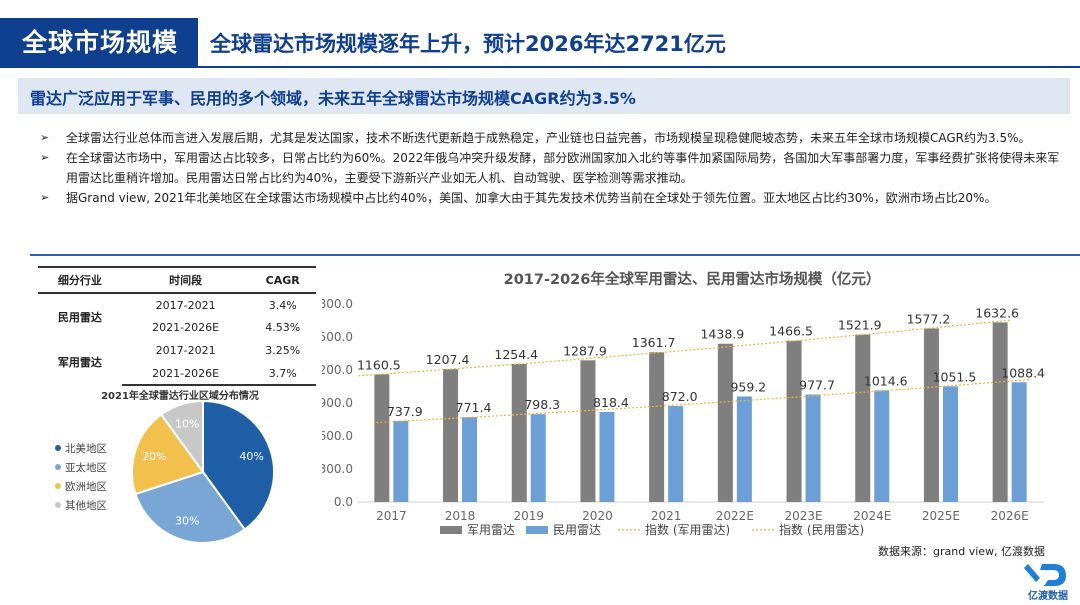 This screenshot has width=1080, height=605. Describe the element at coordinates (817, 384) in the screenshot. I see `data-label: 977.7` at that location.